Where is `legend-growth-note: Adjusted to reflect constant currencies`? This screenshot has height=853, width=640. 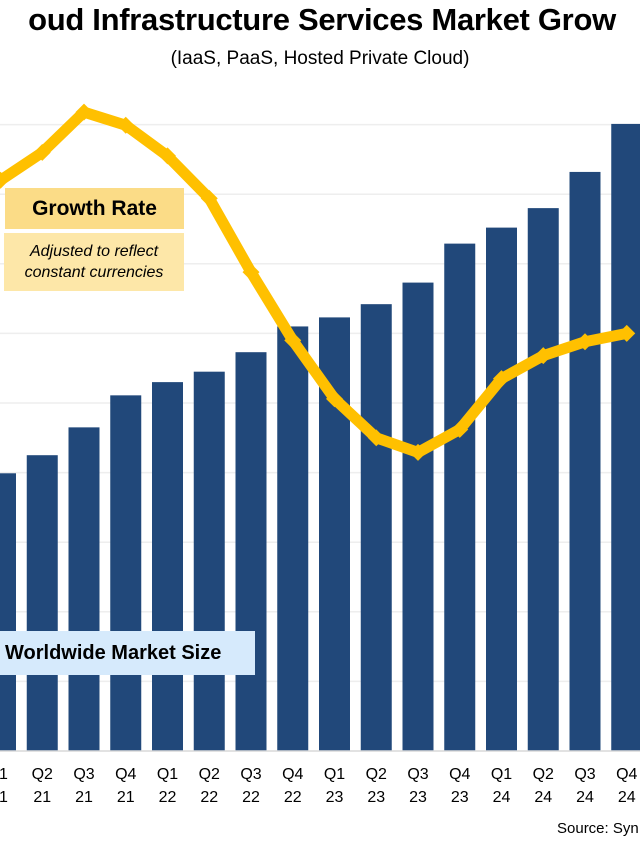
legend-growth-note: Adjusted to reflect constant currencies is located at coordinates (94, 262).